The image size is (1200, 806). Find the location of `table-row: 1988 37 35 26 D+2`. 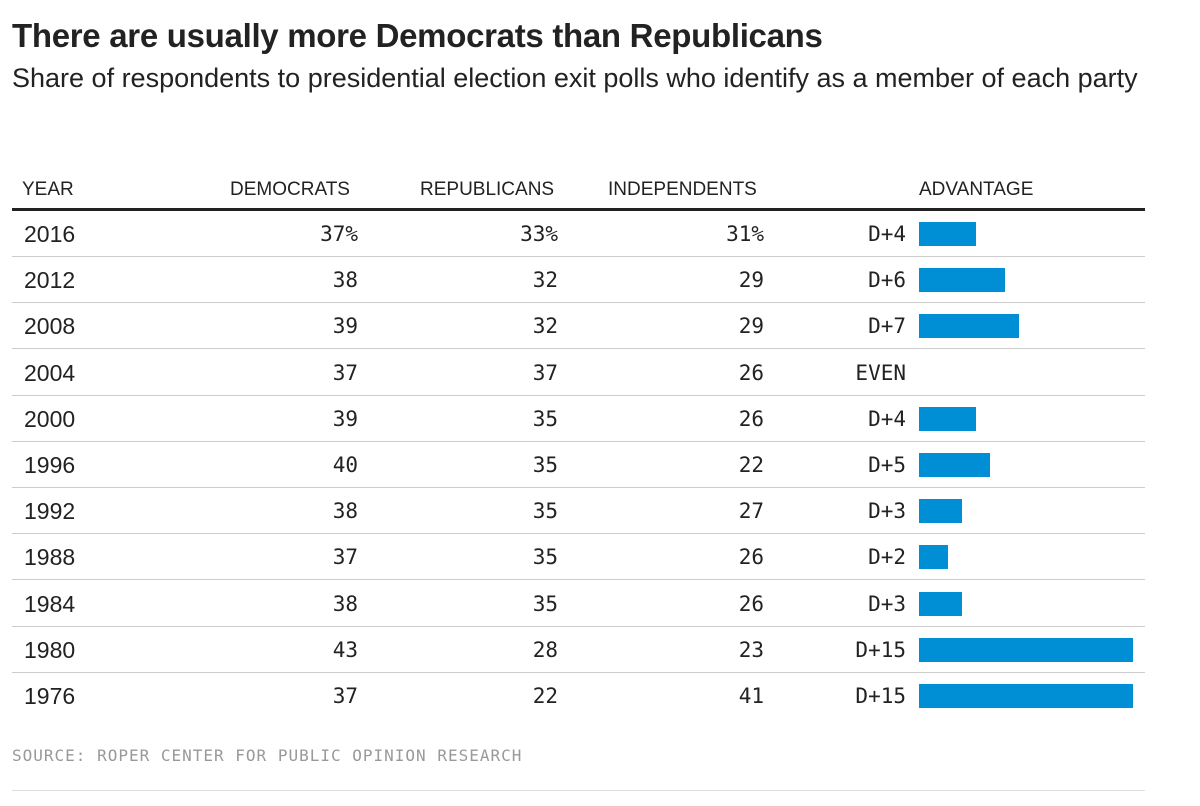

table-row: 1988 37 35 26 D+2 is located at coordinates (578, 557).